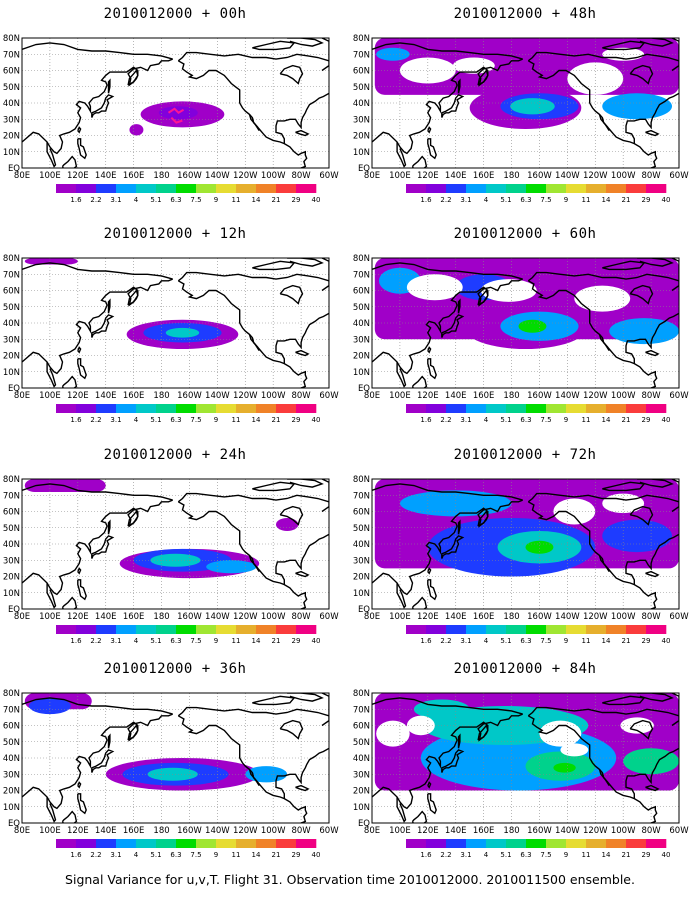  Describe the element at coordinates (525, 103) in the screenshot. I see `map-frame` at that location.